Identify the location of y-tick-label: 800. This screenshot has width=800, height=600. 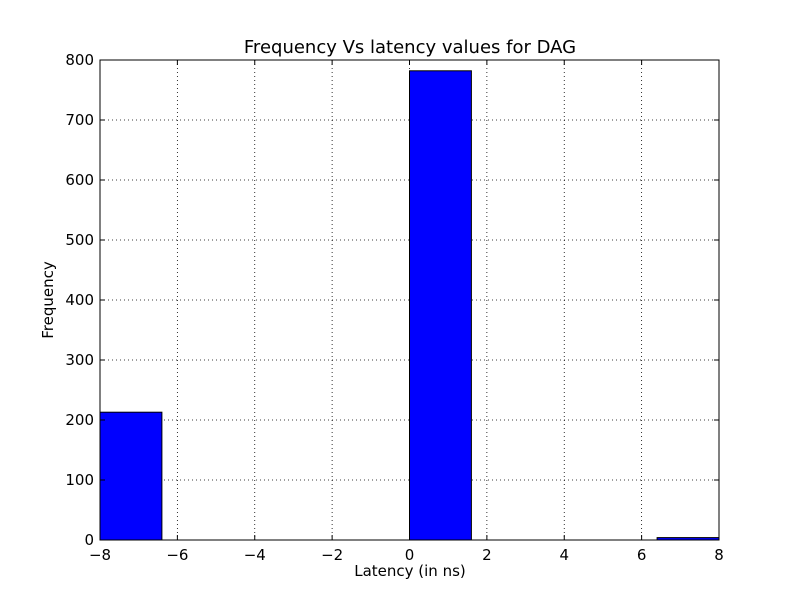
(79, 60).